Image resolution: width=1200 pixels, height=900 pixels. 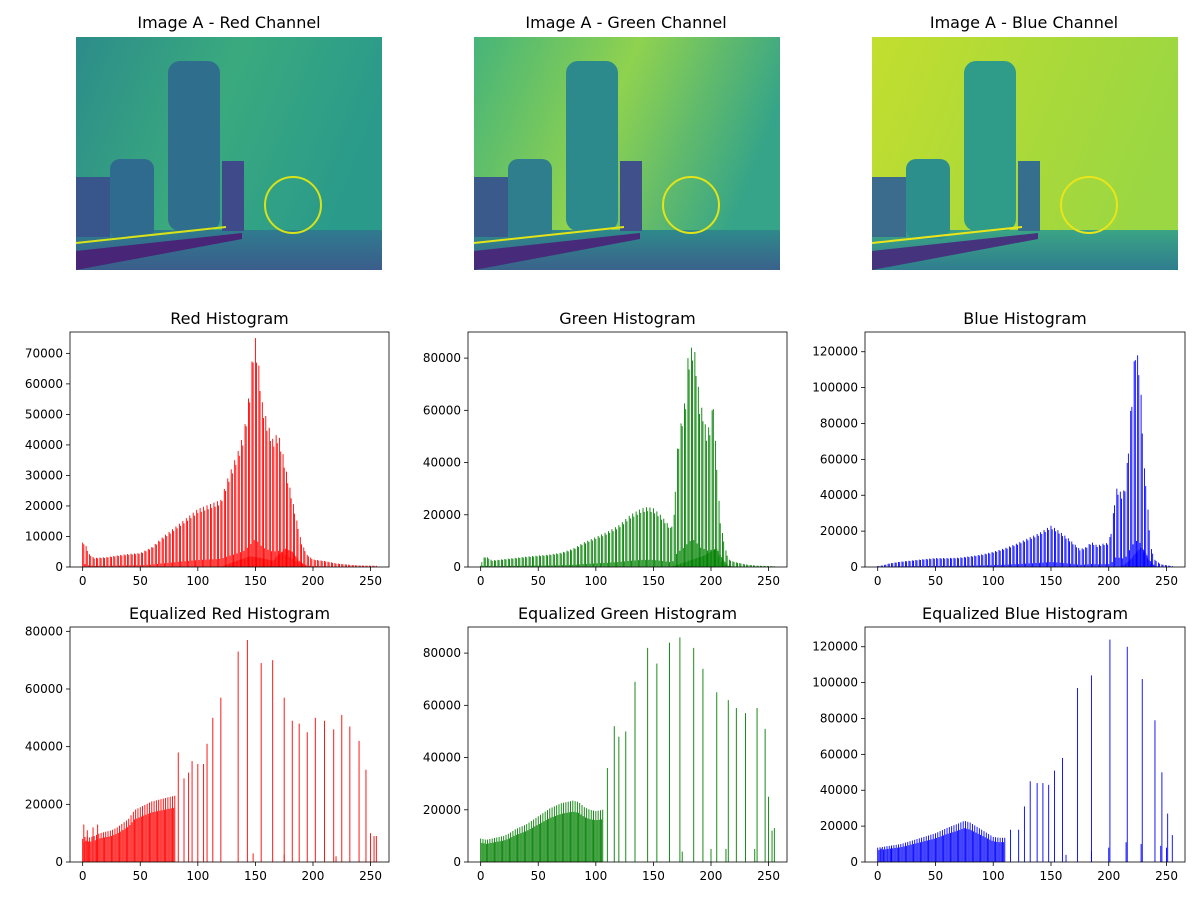 What do you see at coordinates (442, 410) in the screenshot?
I see `y-tick-label: 60000` at bounding box center [442, 410].